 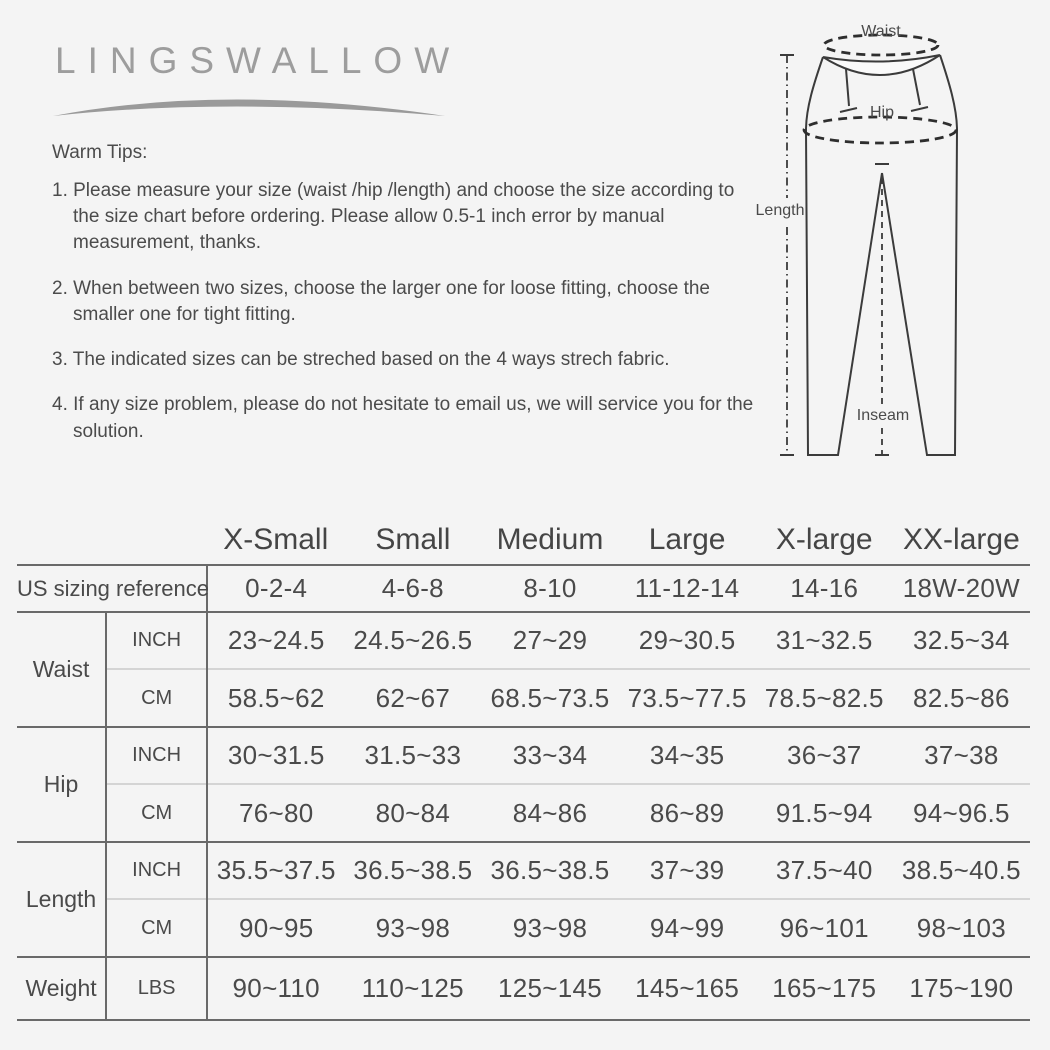 What do you see at coordinates (824, 812) in the screenshot?
I see `size-cell: 91.5~94` at bounding box center [824, 812].